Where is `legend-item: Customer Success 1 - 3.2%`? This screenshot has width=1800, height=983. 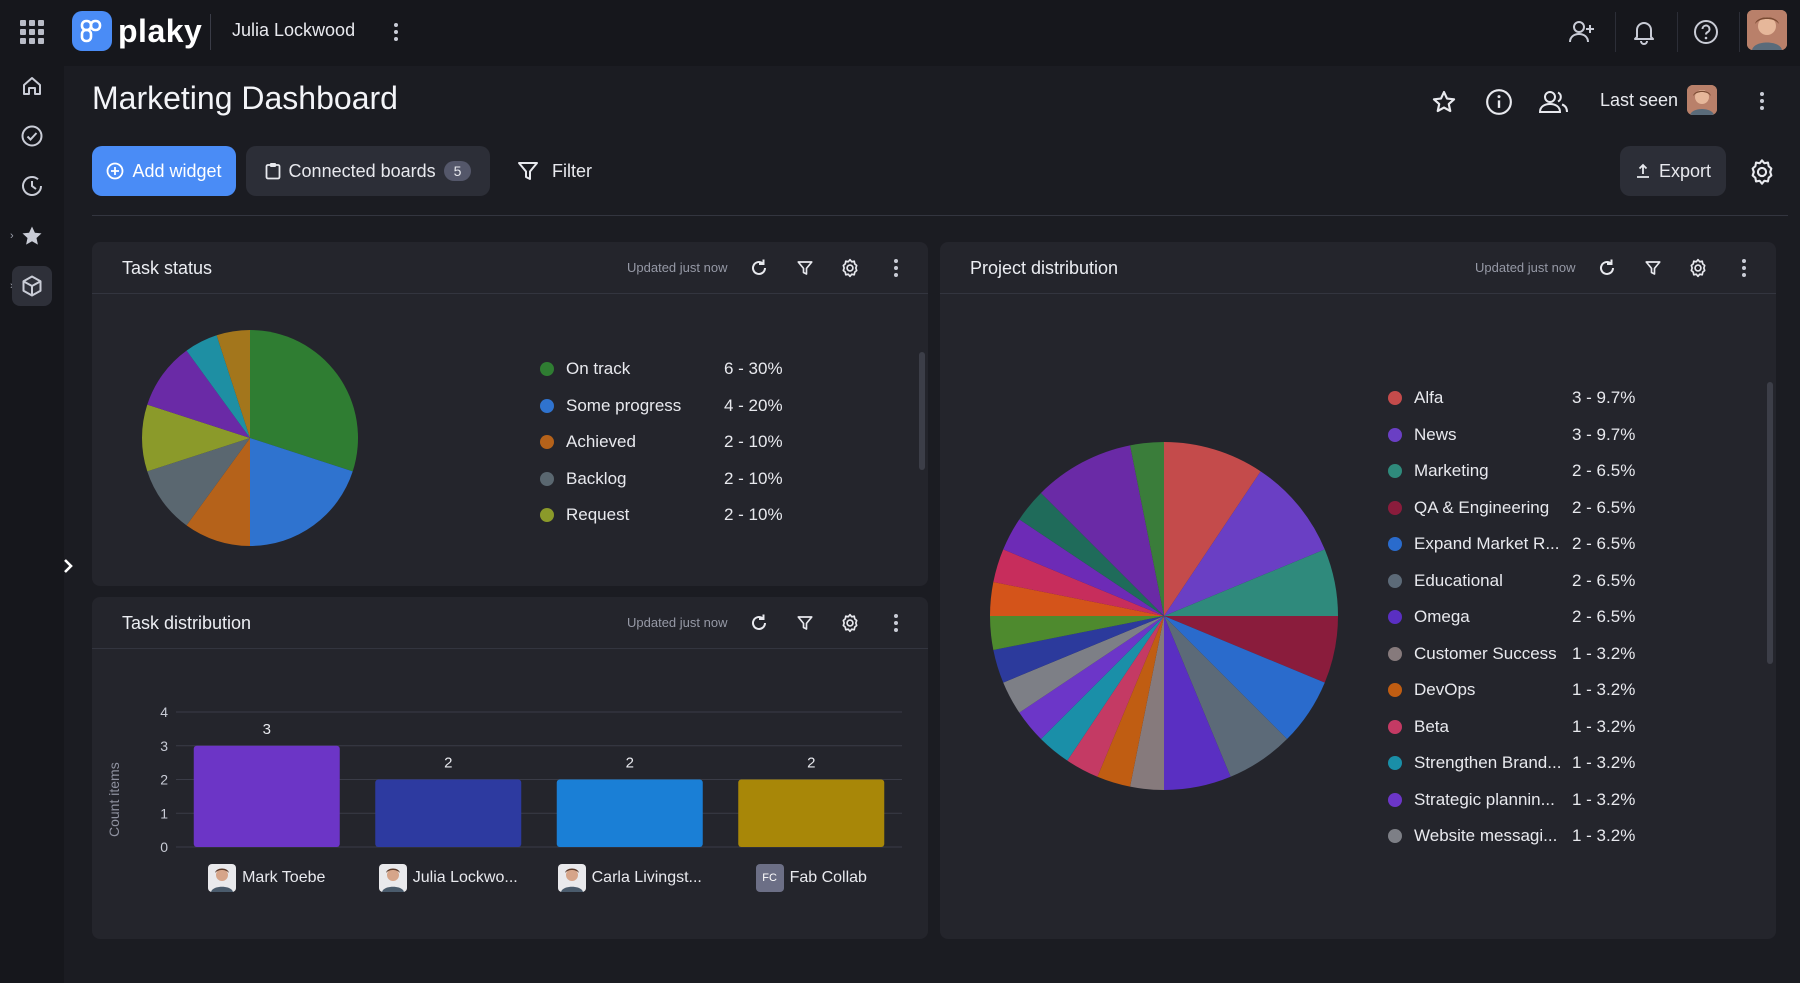
legend-item: Customer Success 1 - 3.2% is located at coordinates (1511, 654).